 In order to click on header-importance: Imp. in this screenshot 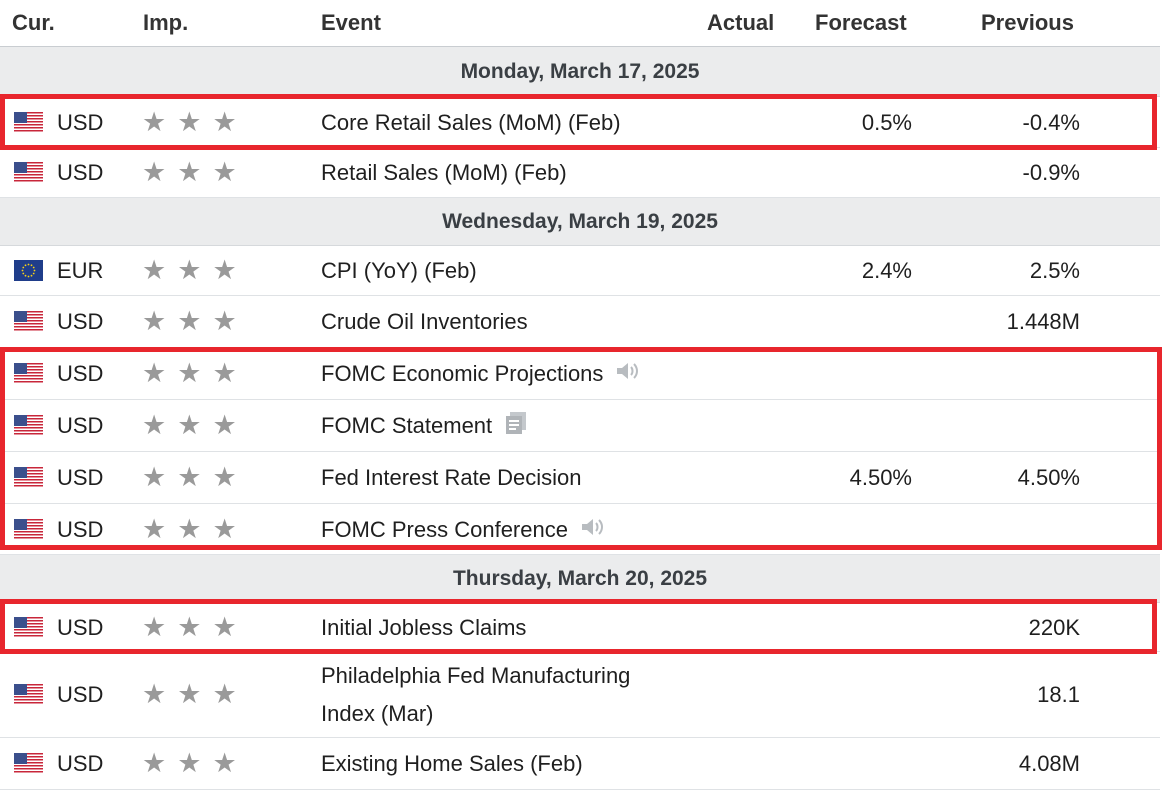, I will do `click(166, 22)`.